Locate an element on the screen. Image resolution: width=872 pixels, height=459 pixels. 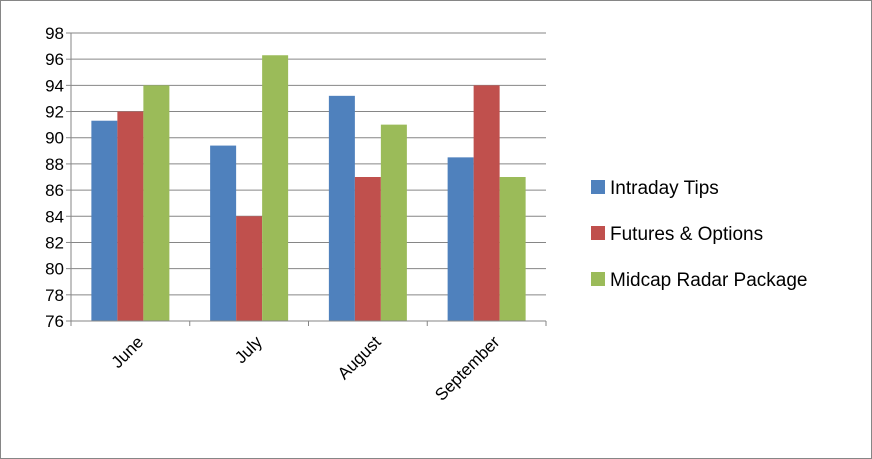
y-tick-label: 80 is located at coordinates (54, 269).